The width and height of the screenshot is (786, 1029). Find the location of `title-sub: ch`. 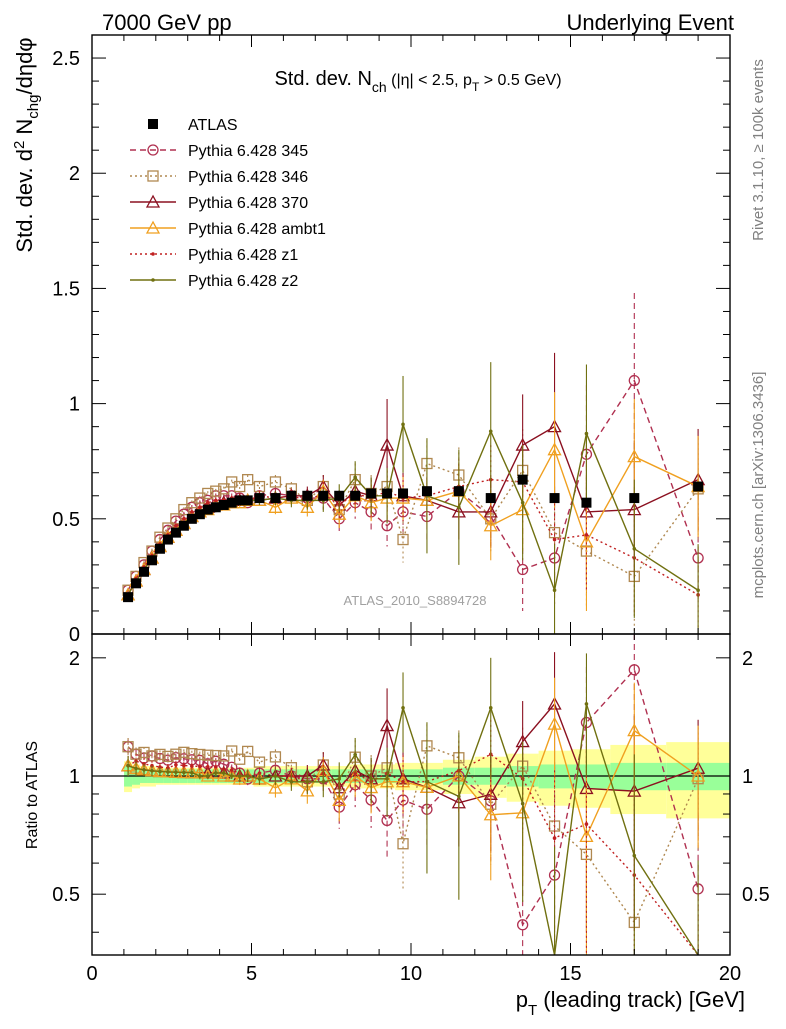

title-sub: ch is located at coordinates (379, 87).